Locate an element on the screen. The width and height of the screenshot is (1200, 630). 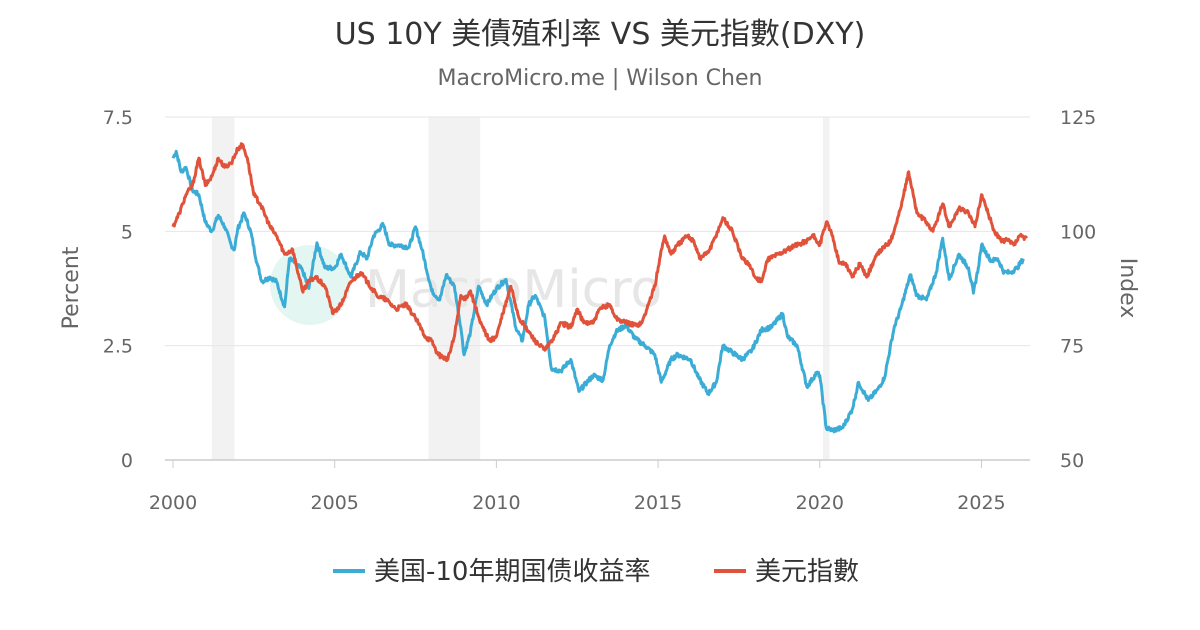
legend-label-us10y: 美国-10年期国债收益率 is located at coordinates (512, 572).